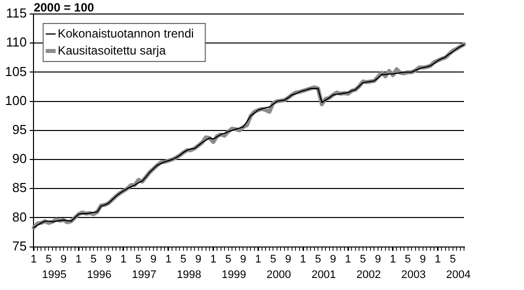  What do you see at coordinates (19, 216) in the screenshot?
I see `y-tick-label: 80` at bounding box center [19, 216].